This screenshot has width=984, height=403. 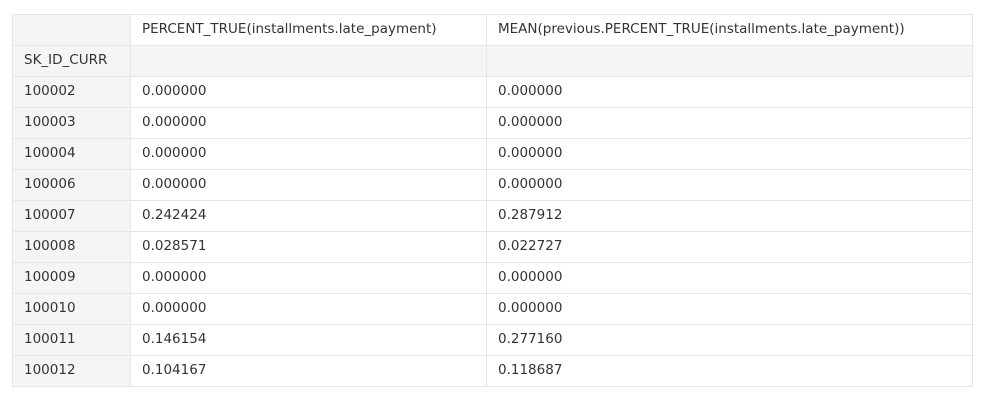 I want to click on row-index-cell: 100010, so click(x=71, y=309).